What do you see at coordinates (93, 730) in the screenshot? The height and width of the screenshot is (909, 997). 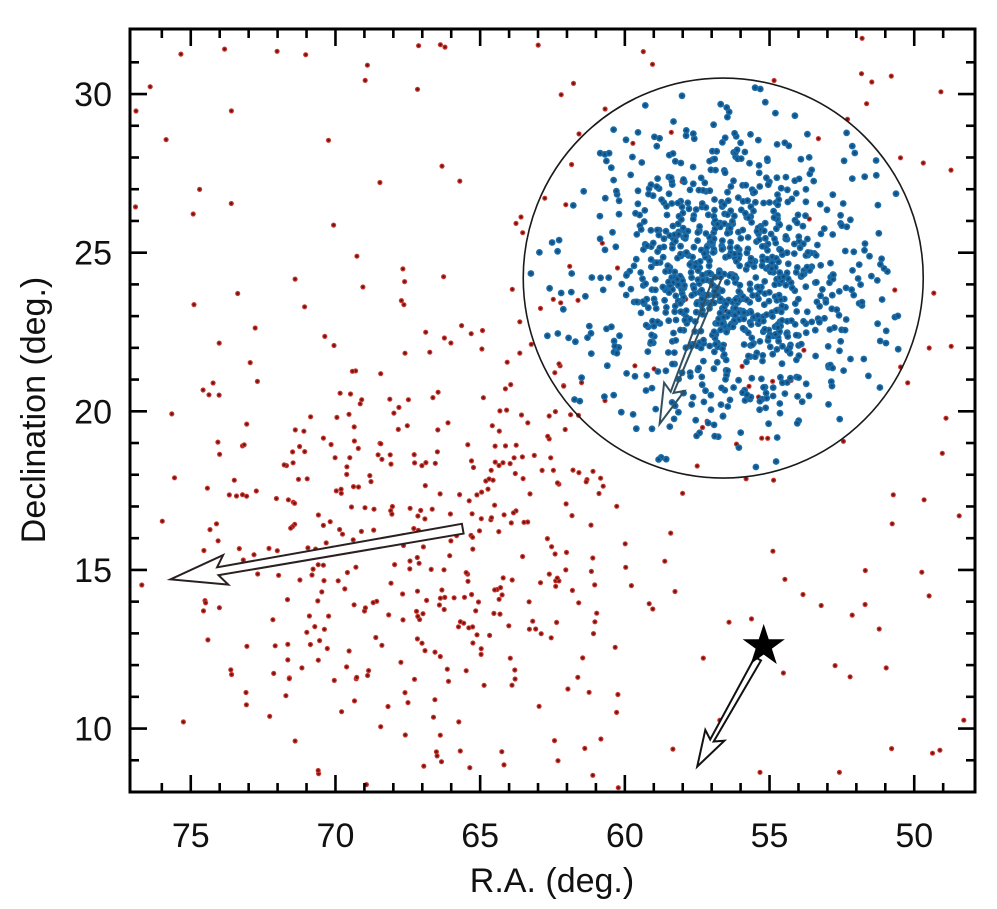 I see `svg-text: 10` at bounding box center [93, 730].